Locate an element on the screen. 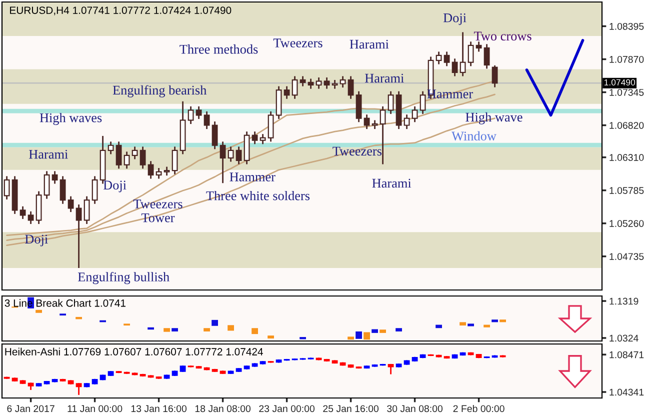 This screenshot has width=650, height=418. x-tick-label: 25 Jan 16:00 is located at coordinates (351, 408).